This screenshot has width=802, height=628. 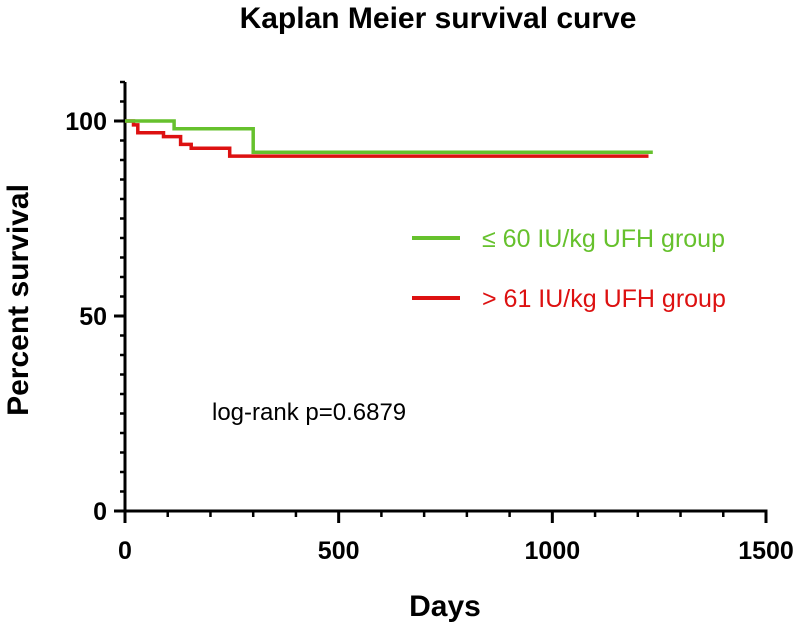 What do you see at coordinates (18, 300) in the screenshot?
I see `y-axis-label: Percent survival` at bounding box center [18, 300].